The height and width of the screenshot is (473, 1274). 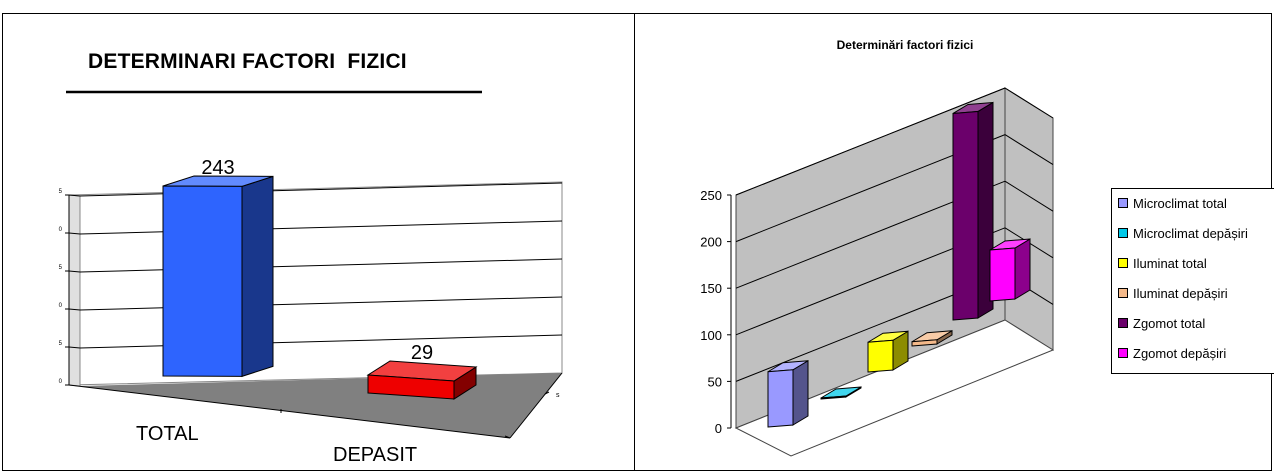 I want to click on right-floor, so click(x=894, y=388).